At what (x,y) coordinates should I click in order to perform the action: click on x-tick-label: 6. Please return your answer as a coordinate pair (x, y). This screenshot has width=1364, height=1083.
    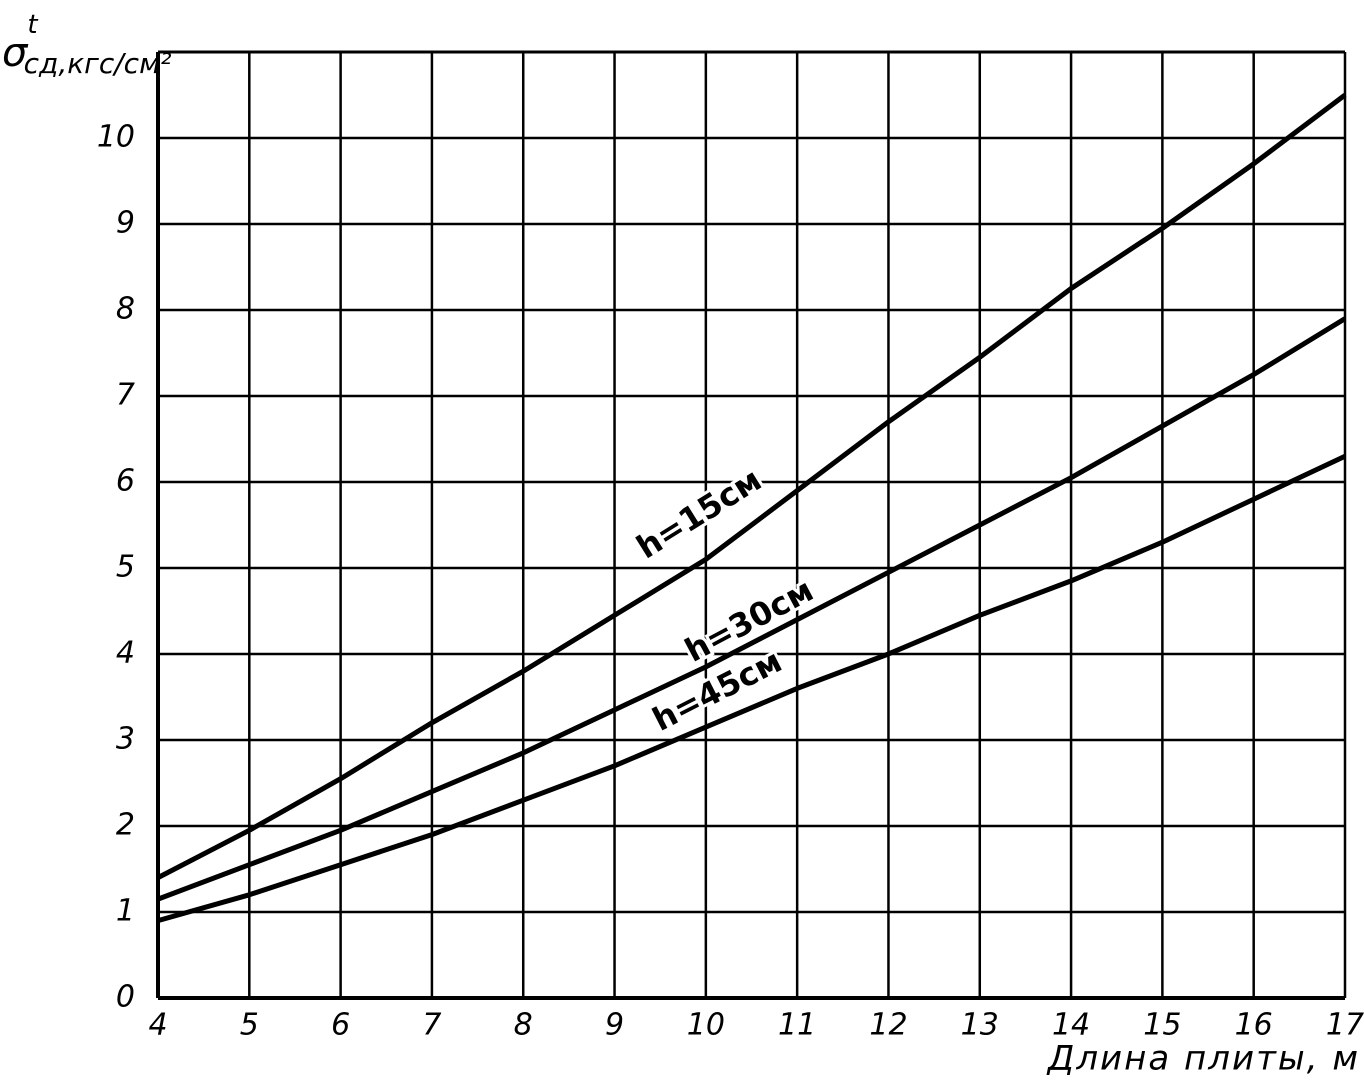
    Looking at the image, I should click on (340, 1025).